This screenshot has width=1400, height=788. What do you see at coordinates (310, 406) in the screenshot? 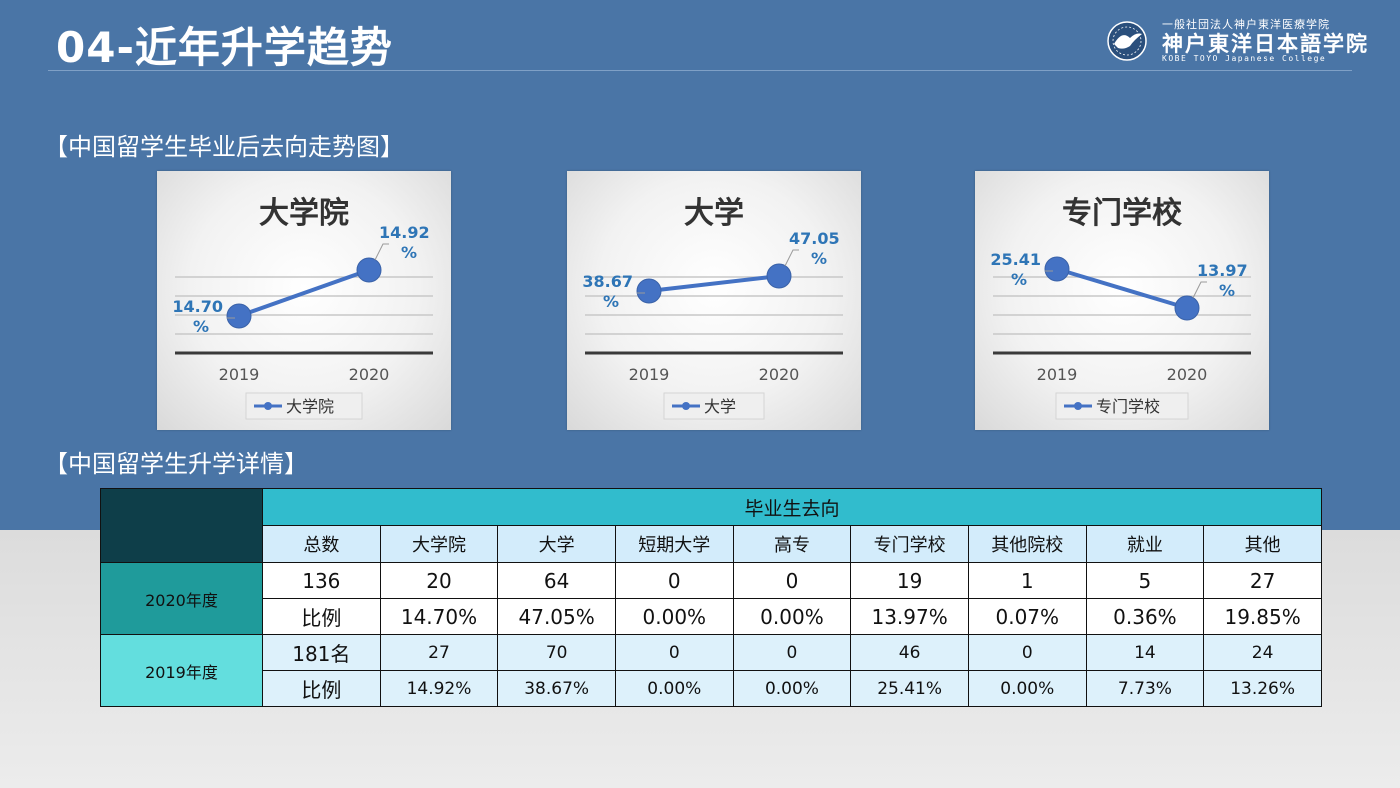
I see `legend-label: 大学院` at bounding box center [310, 406].